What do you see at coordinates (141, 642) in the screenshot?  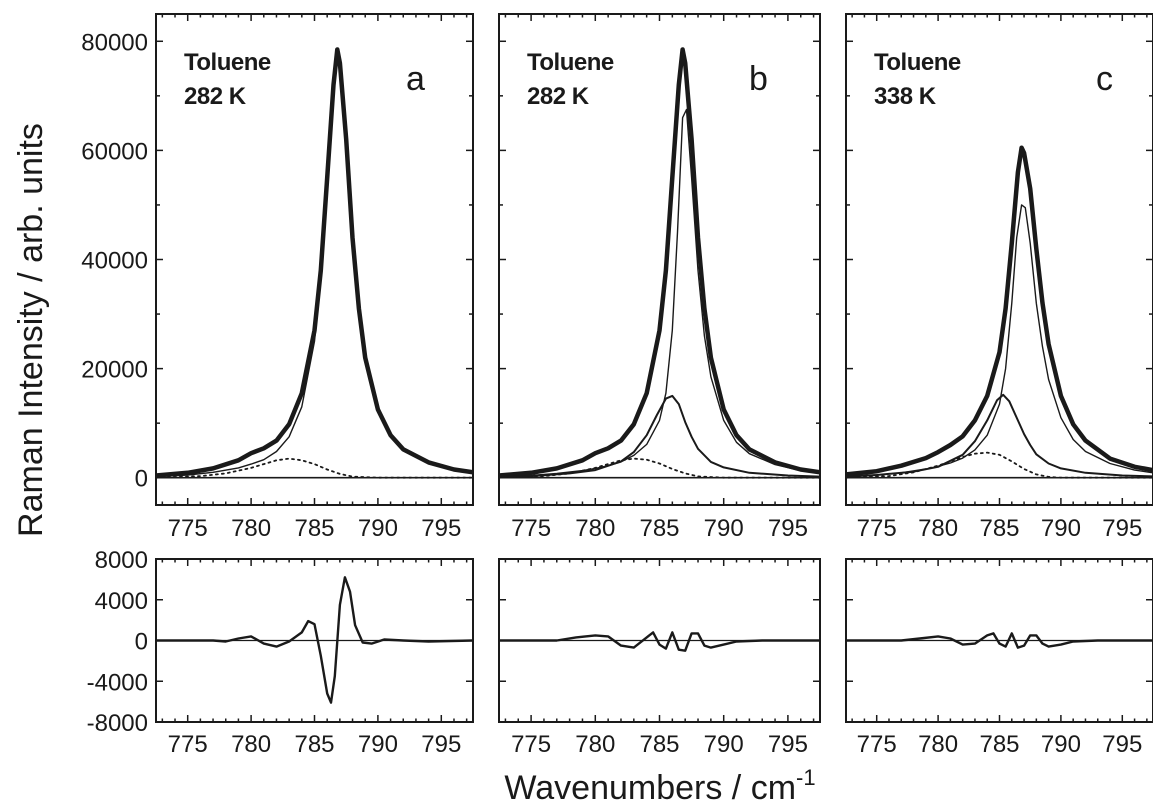 I see `resid-y-tick-label: 0` at bounding box center [141, 642].